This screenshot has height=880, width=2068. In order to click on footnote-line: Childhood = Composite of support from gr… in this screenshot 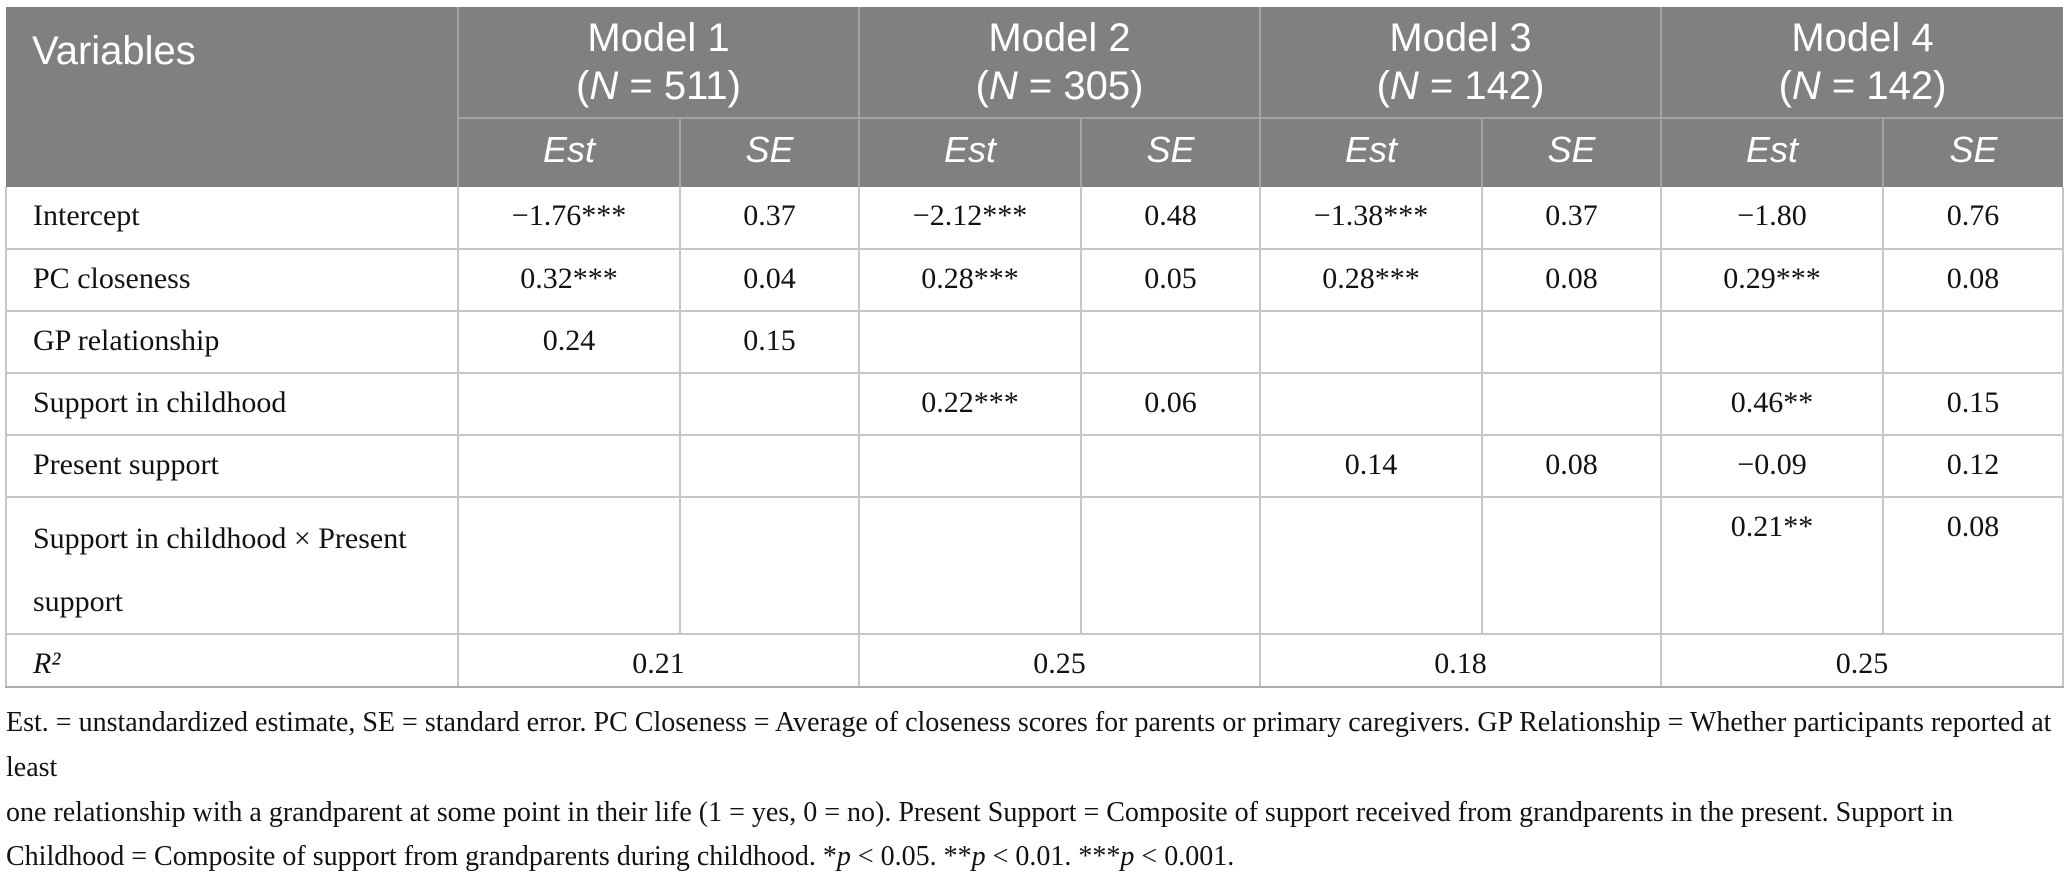, I will do `click(620, 857)`.